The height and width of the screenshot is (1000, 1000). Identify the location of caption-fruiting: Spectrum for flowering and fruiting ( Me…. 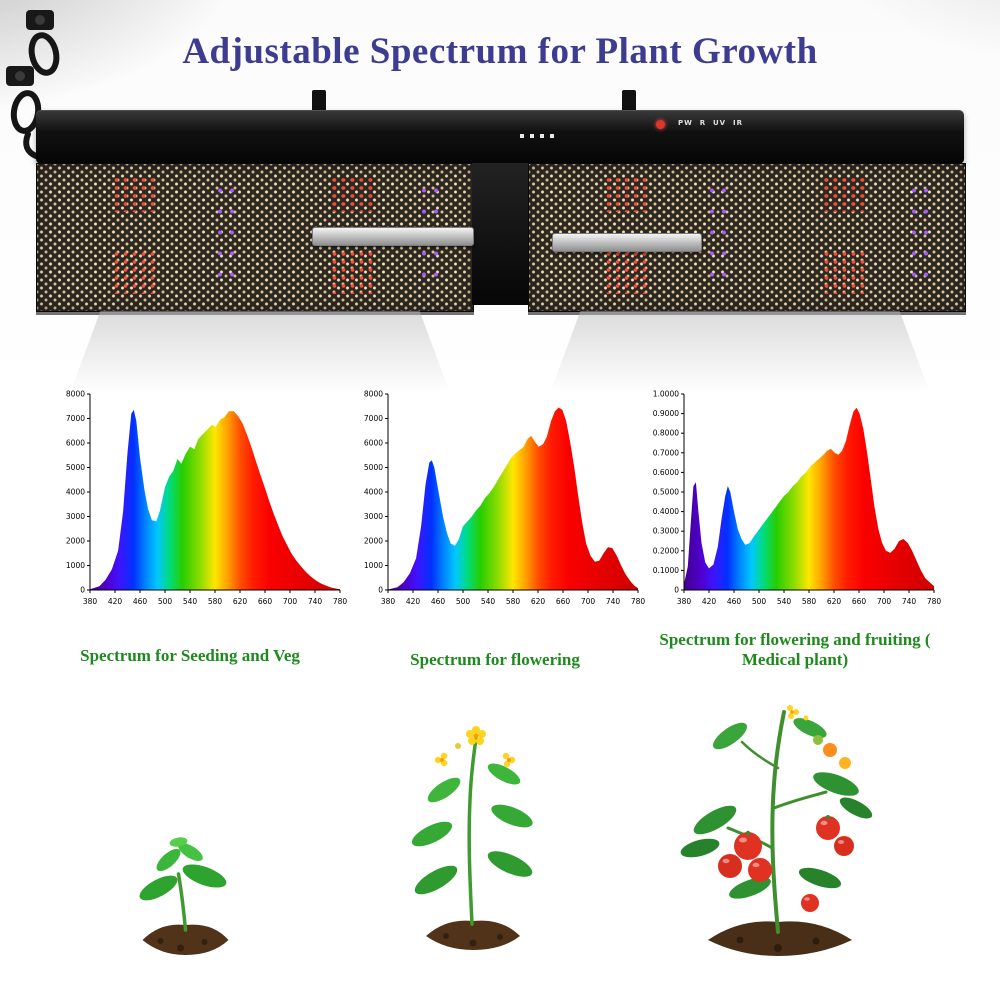
(795, 649).